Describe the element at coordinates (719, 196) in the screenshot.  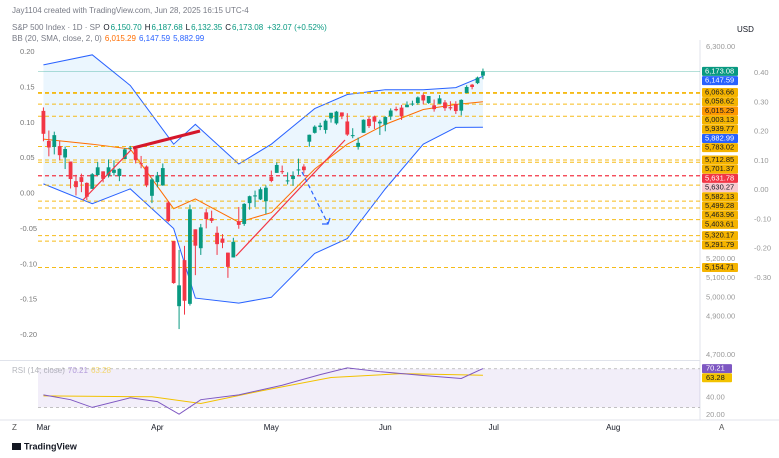
I see `price-tag-label: 5,582.13` at that location.